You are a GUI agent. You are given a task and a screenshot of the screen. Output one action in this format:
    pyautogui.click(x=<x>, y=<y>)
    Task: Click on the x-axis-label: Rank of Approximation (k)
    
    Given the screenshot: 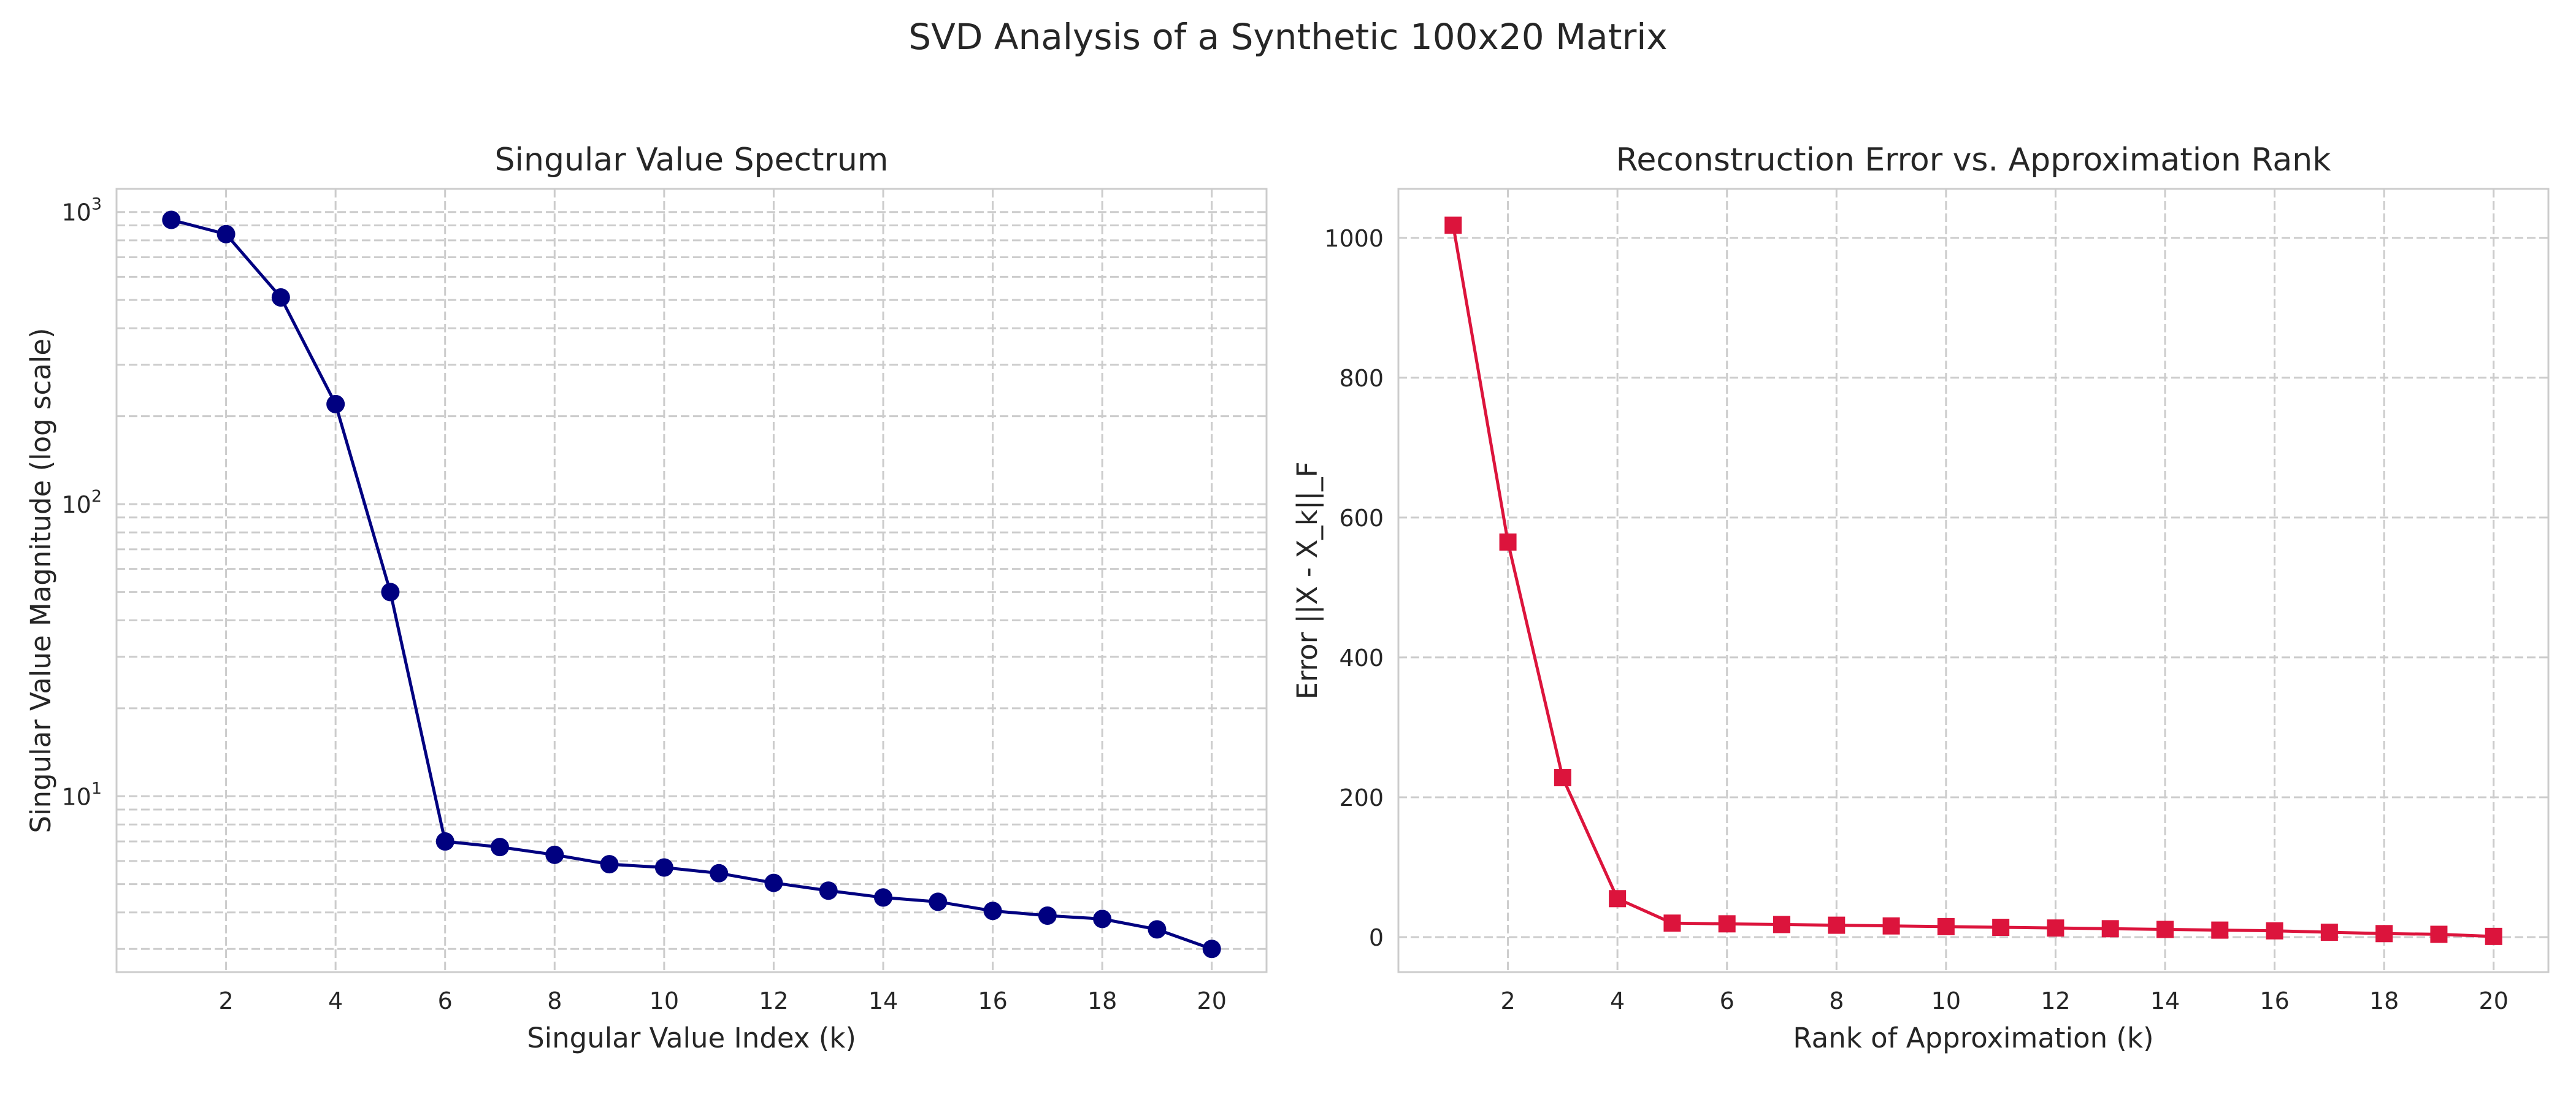 What is the action you would take?
    pyautogui.click(x=1973, y=1038)
    